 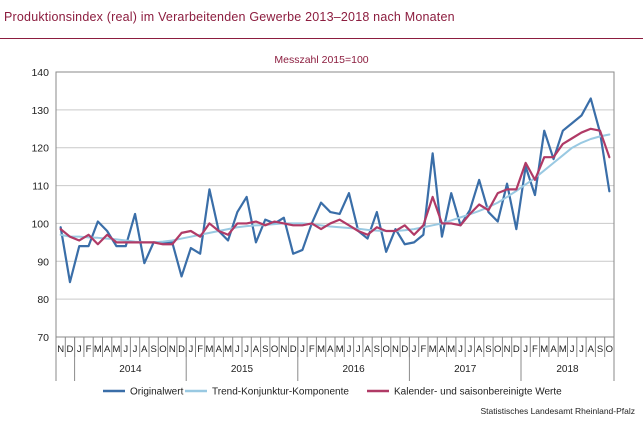 What do you see at coordinates (497, 349) in the screenshot?
I see `x-tick-label-47: O` at bounding box center [497, 349].